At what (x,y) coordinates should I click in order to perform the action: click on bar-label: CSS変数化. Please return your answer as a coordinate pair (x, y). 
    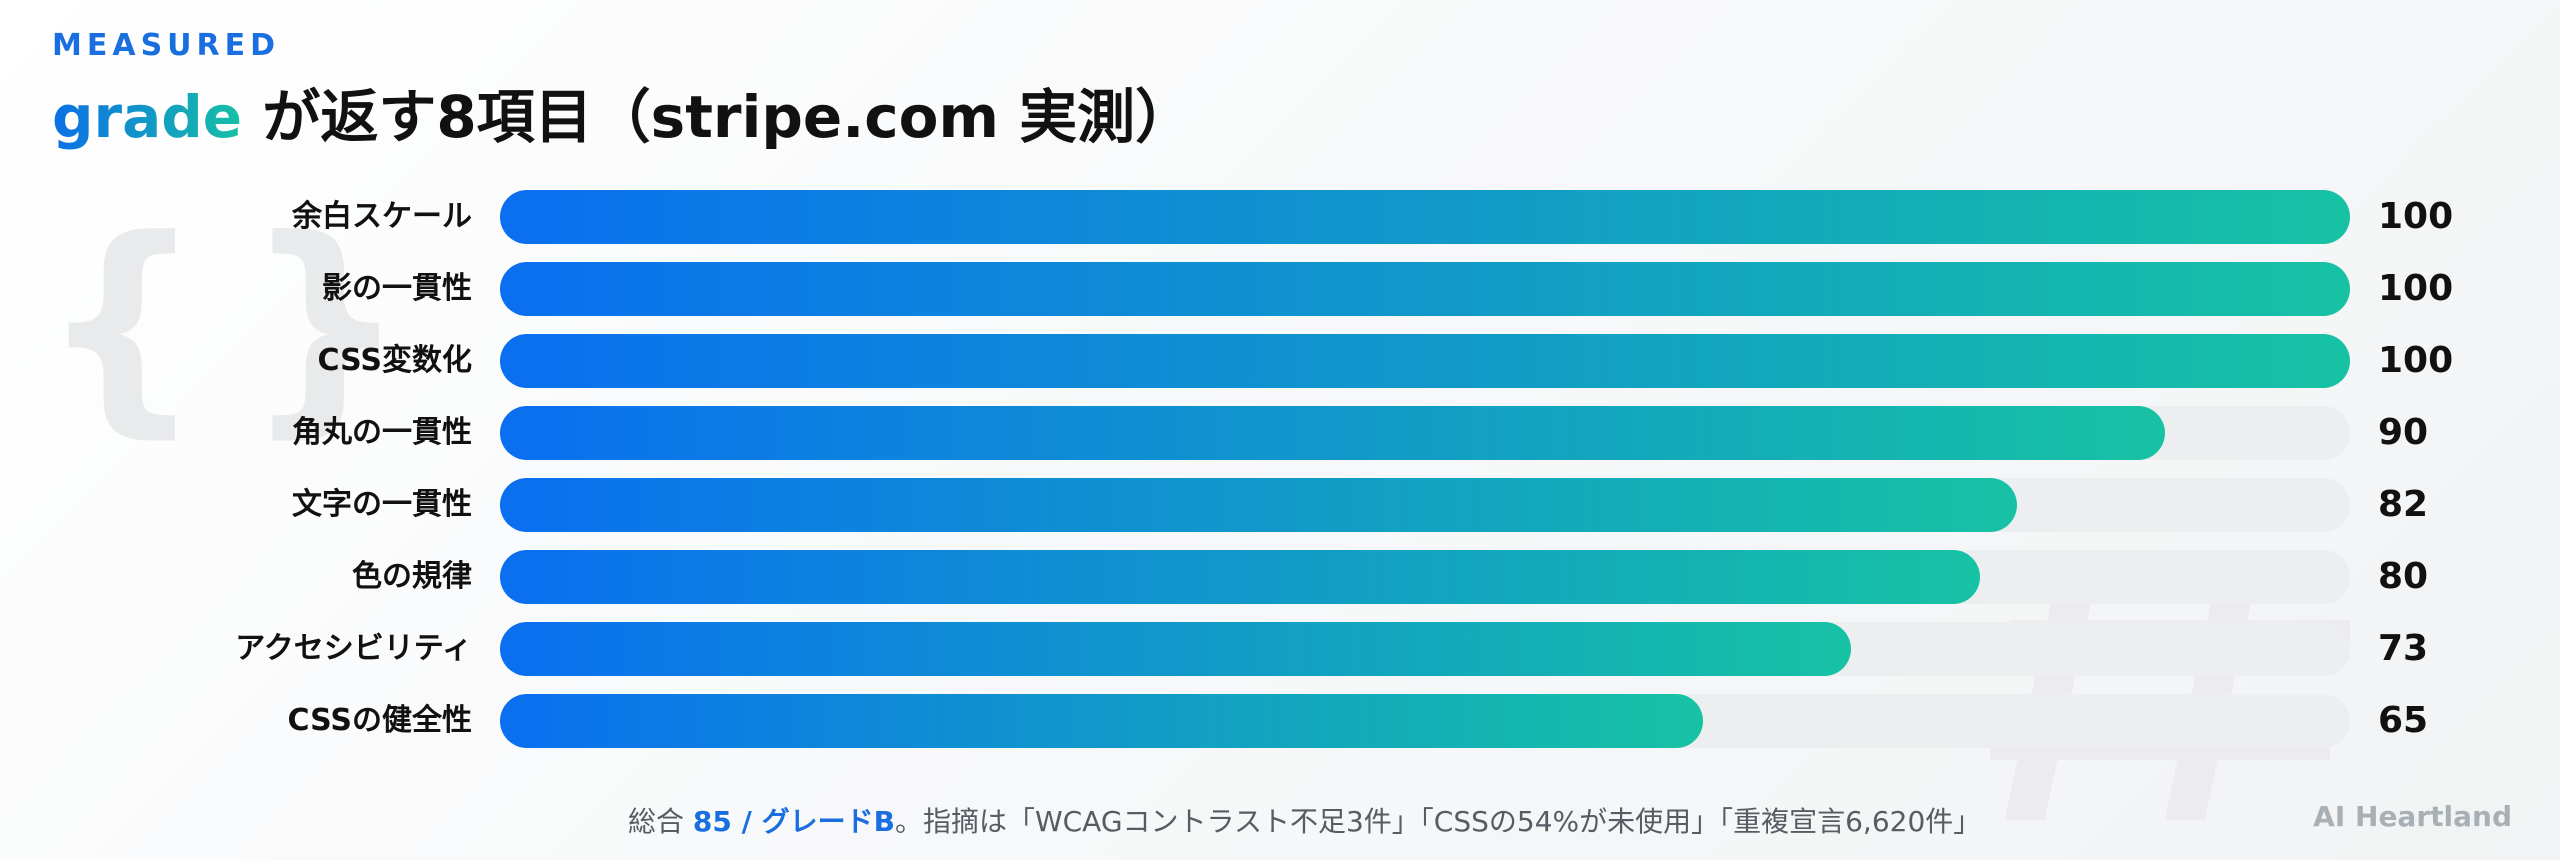
    Looking at the image, I should click on (394, 360).